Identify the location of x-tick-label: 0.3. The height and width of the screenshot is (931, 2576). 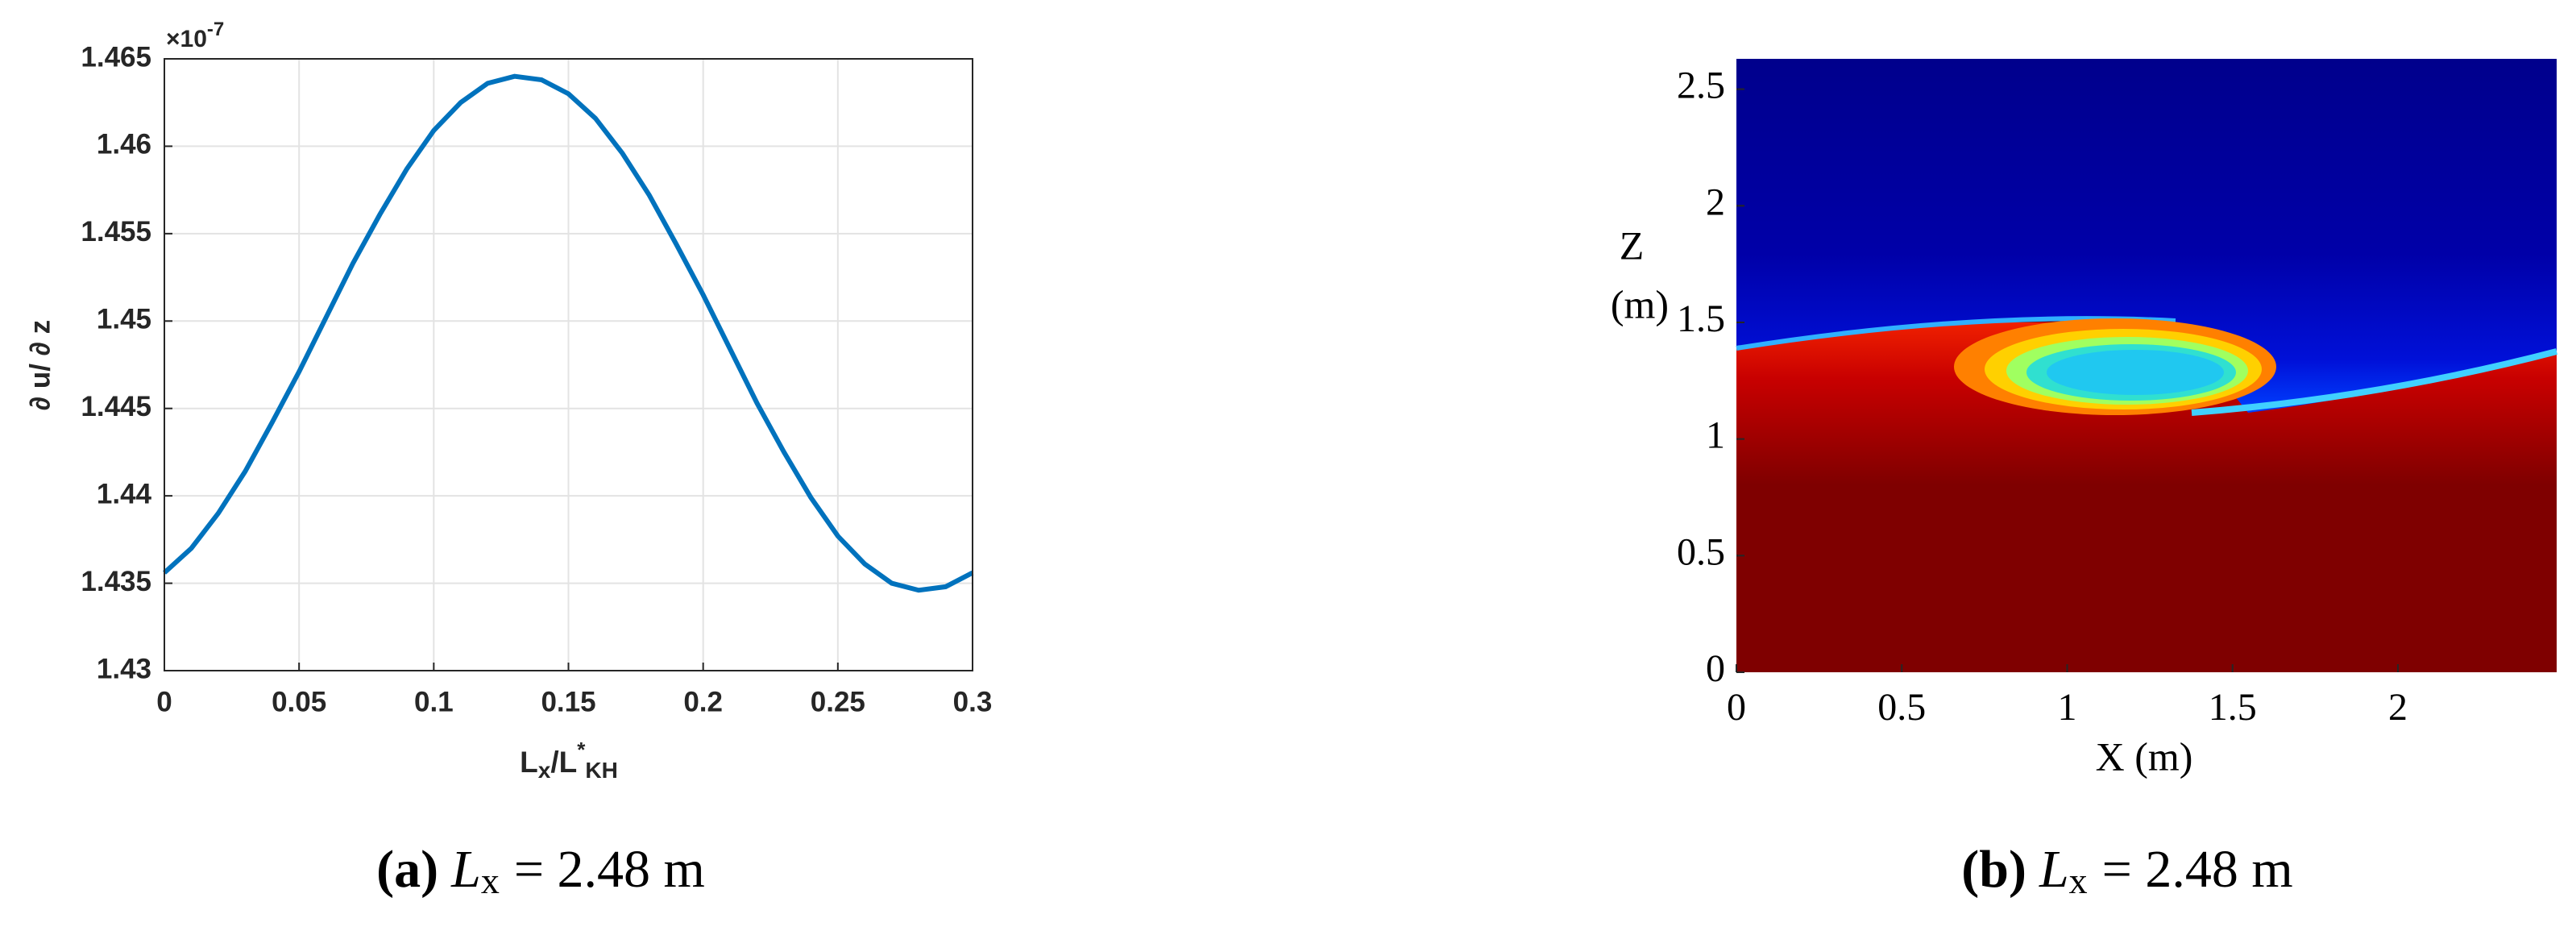
(973, 701).